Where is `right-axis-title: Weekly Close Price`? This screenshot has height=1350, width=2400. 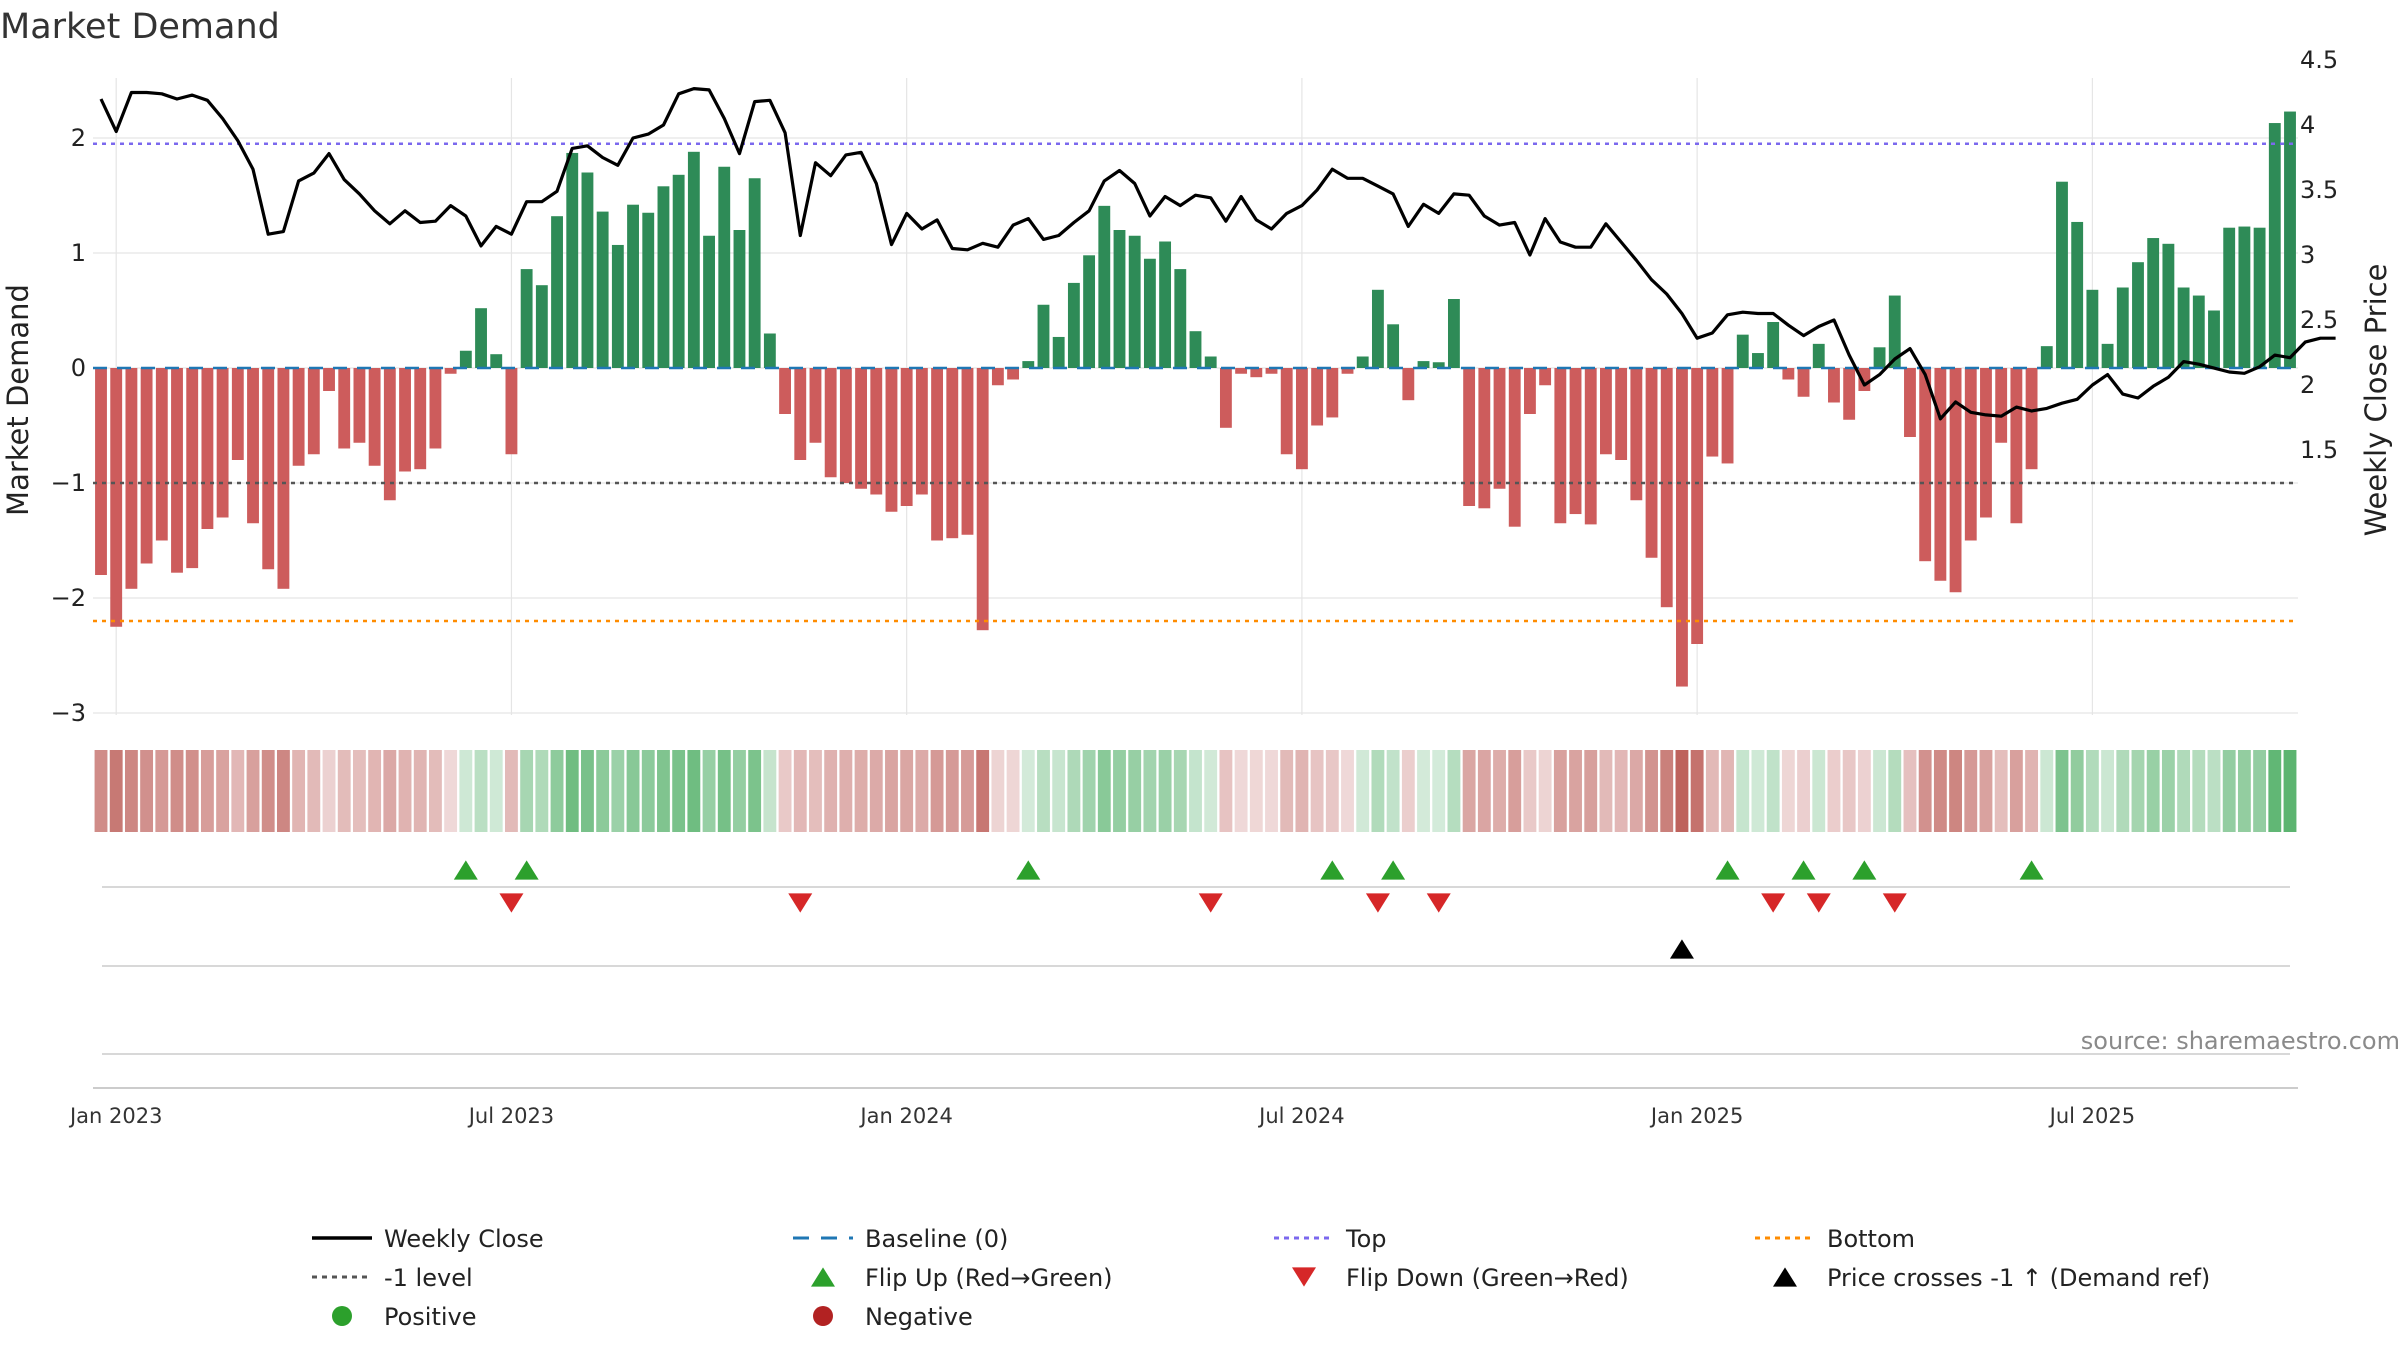
right-axis-title: Weekly Close Price is located at coordinates (2376, 400).